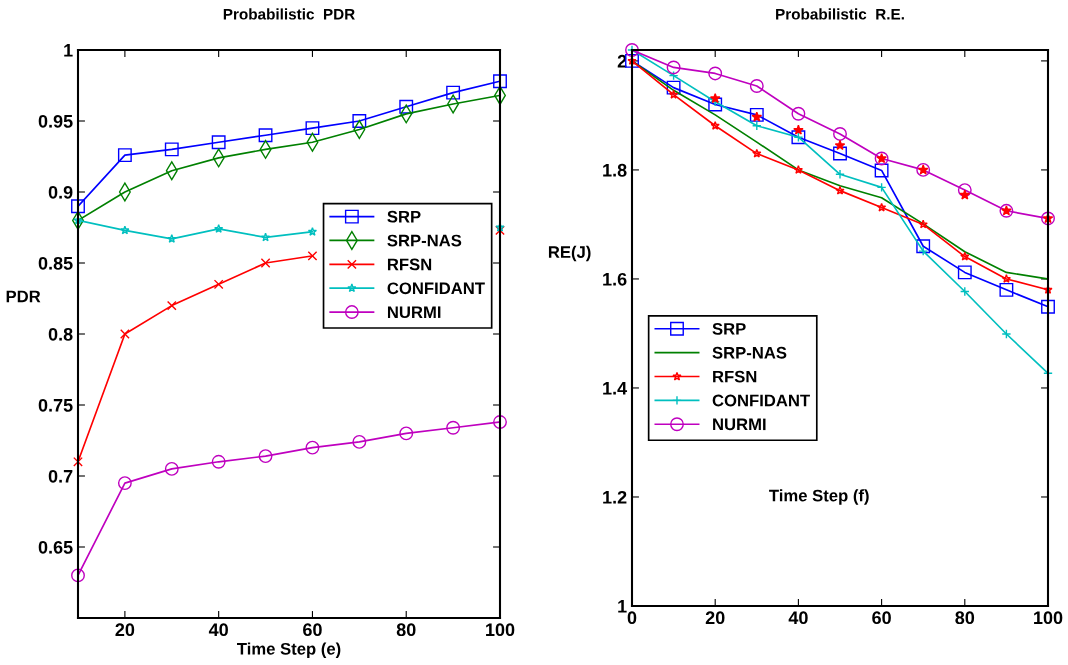  Describe the element at coordinates (55, 263) in the screenshot. I see `y-tick-label: 0.85` at that location.